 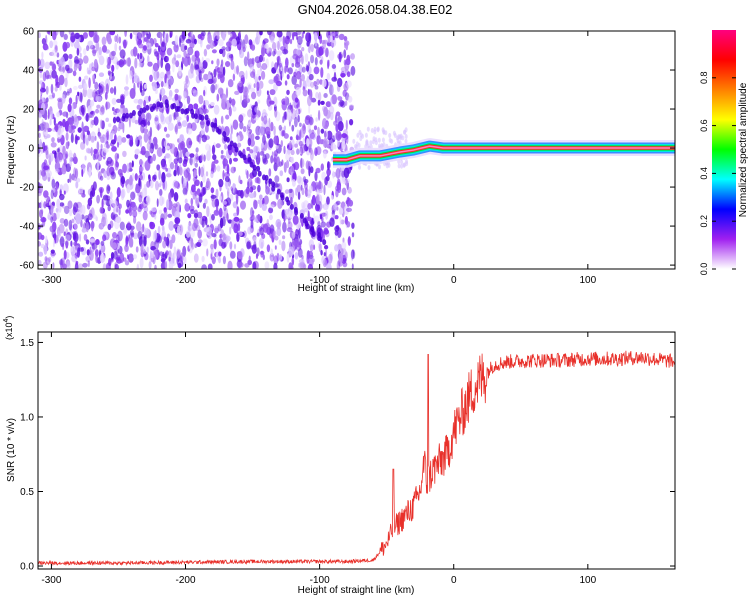 What do you see at coordinates (356, 288) in the screenshot?
I see `spectrogram-x-label: Height of straight line (km)` at bounding box center [356, 288].